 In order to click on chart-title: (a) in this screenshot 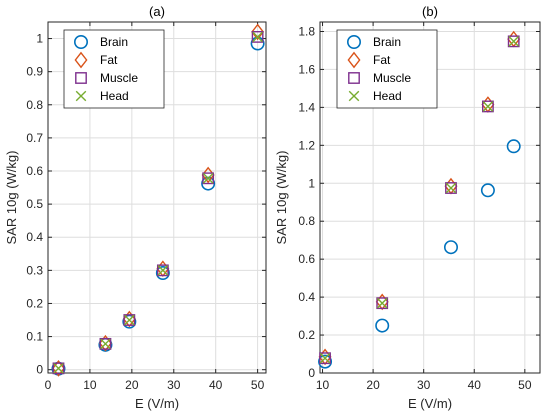, I will do `click(157, 11)`.